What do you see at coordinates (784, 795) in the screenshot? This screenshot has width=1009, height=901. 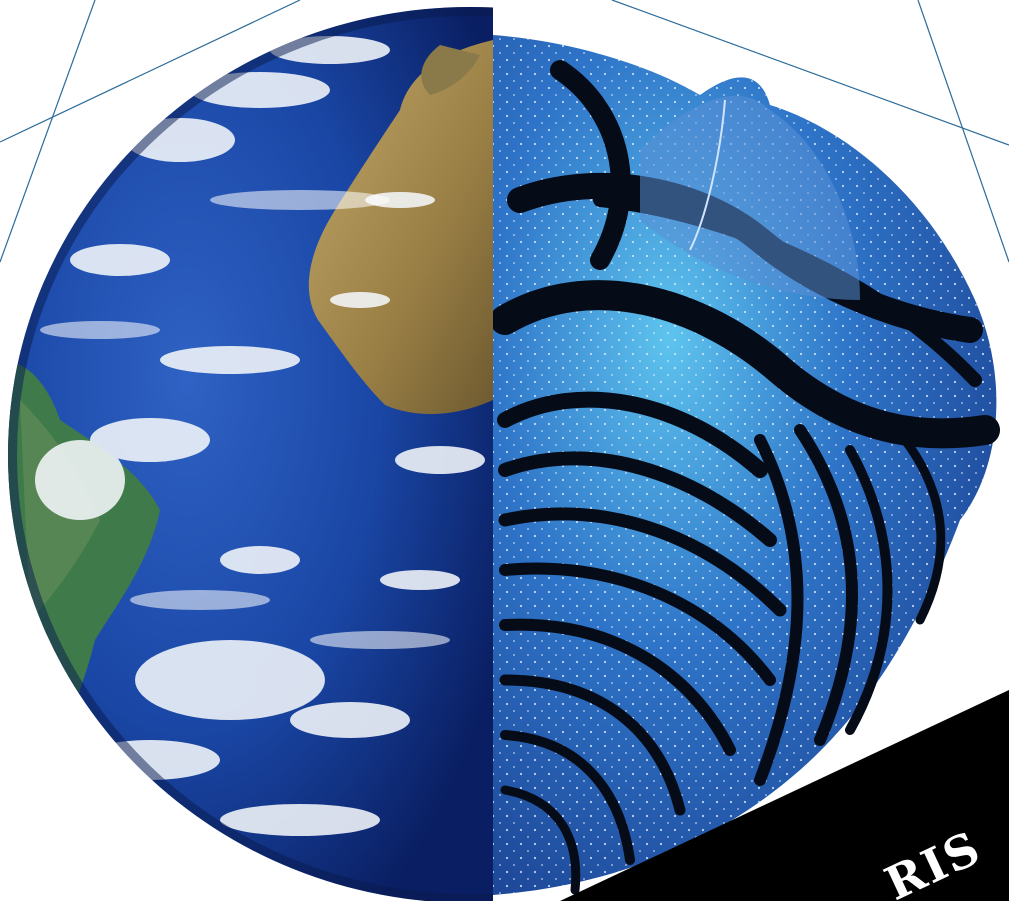 I see `corner-banner: RIS` at bounding box center [784, 795].